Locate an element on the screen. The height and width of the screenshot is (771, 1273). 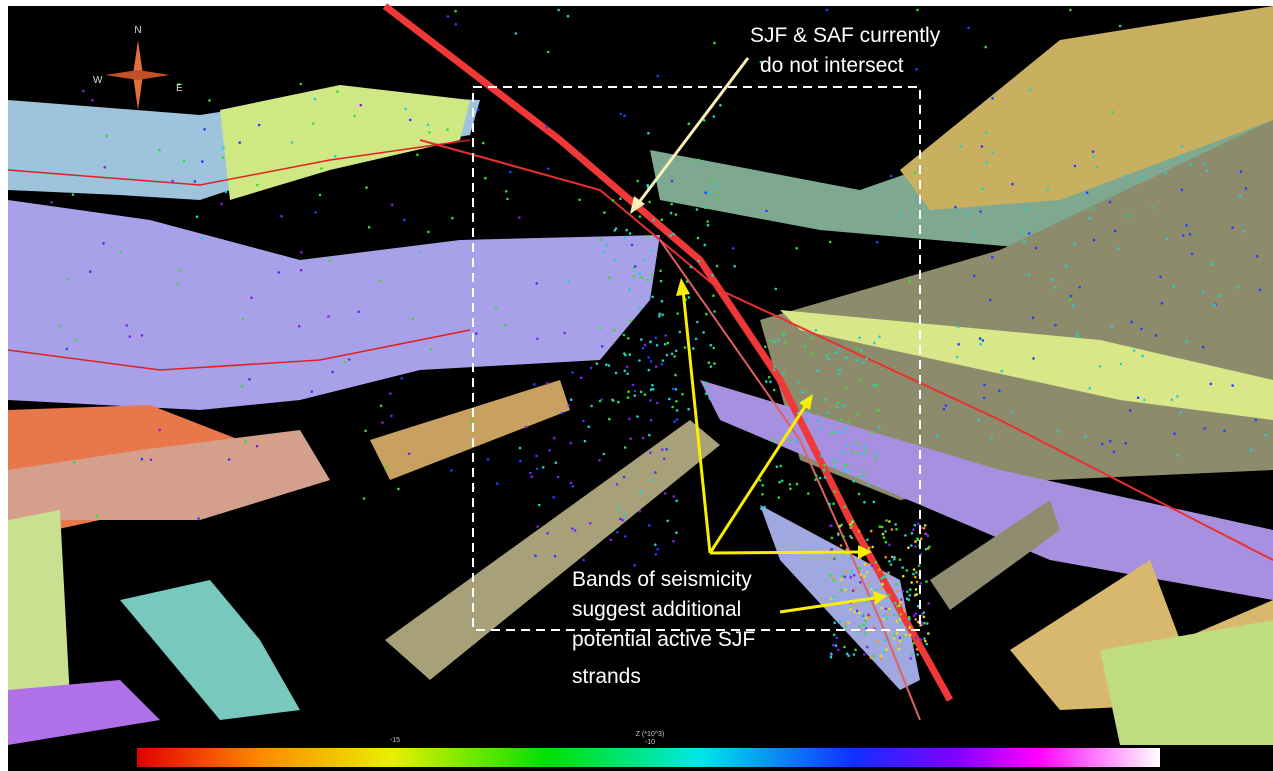
compass-east: E is located at coordinates (179, 88).